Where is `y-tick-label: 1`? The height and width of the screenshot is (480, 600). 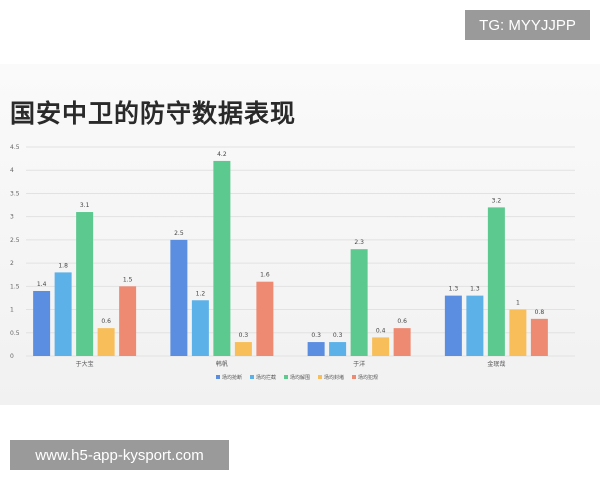
y-tick-label: 1 is located at coordinates (12, 310).